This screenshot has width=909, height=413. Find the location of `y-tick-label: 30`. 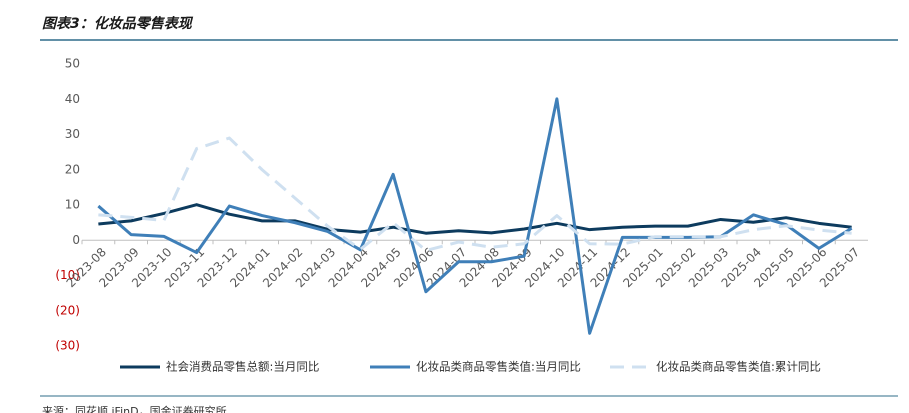

y-tick-label: 30 is located at coordinates (72, 134).